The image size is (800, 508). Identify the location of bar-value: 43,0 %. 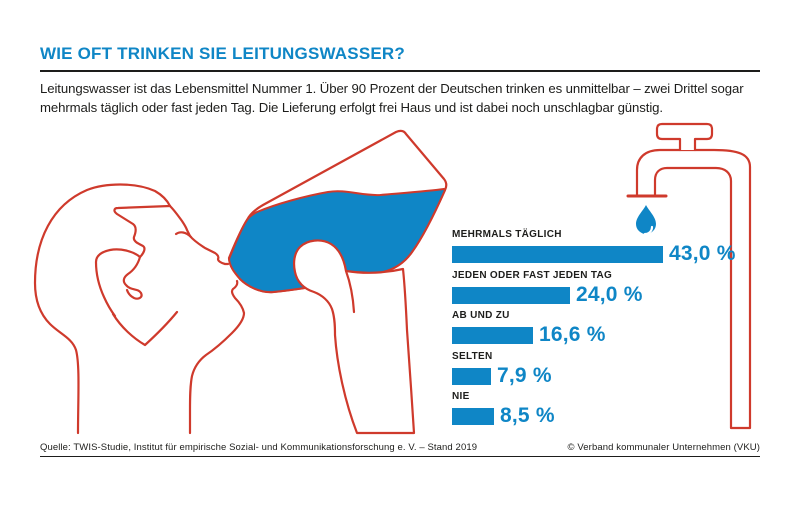
(702, 253).